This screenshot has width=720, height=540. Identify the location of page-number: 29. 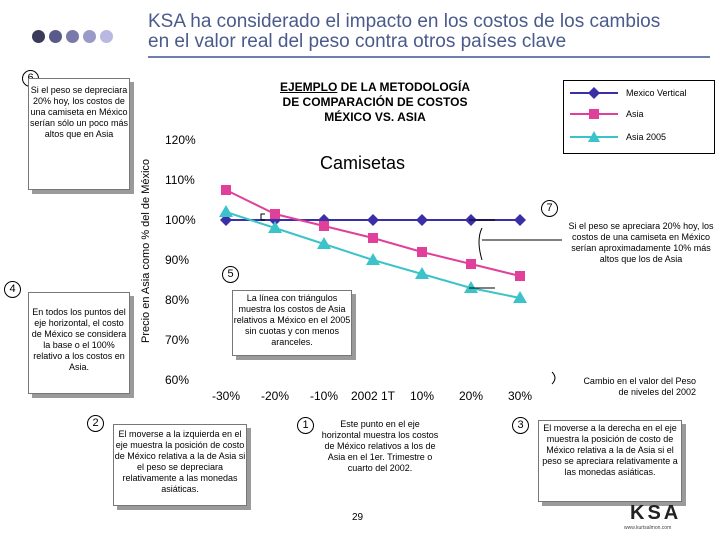
(358, 517).